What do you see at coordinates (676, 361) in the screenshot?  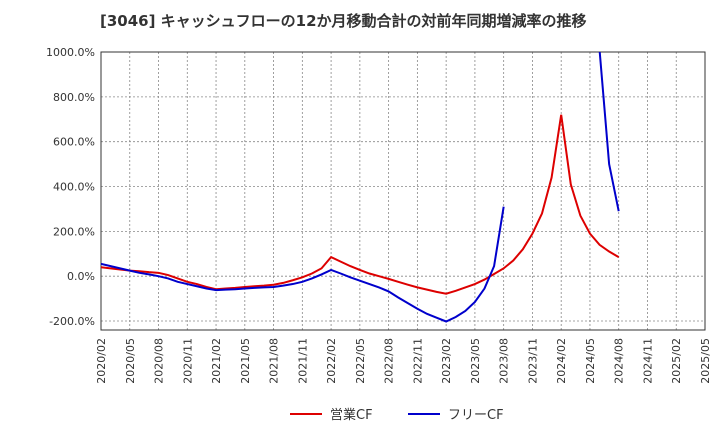 I see `x-tick-label: 2025/02` at bounding box center [676, 361].